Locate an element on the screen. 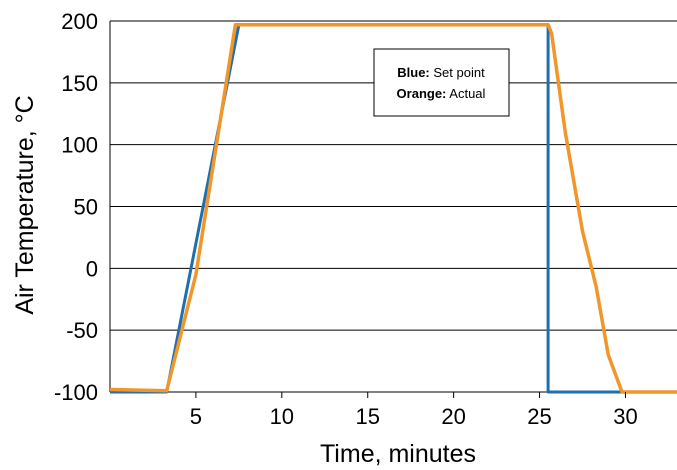 The height and width of the screenshot is (470, 677). x-tick-label: 15 is located at coordinates (367, 416).